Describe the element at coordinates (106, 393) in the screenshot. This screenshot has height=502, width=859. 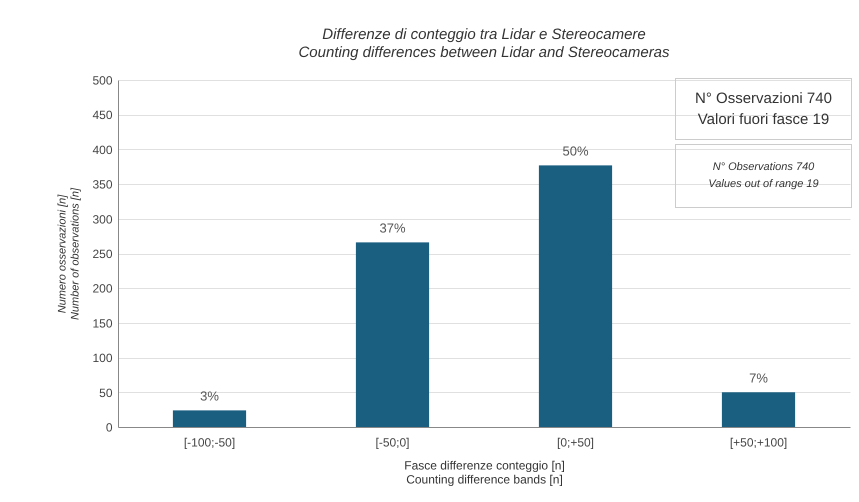
I see `y-tick-label: 50` at that location.